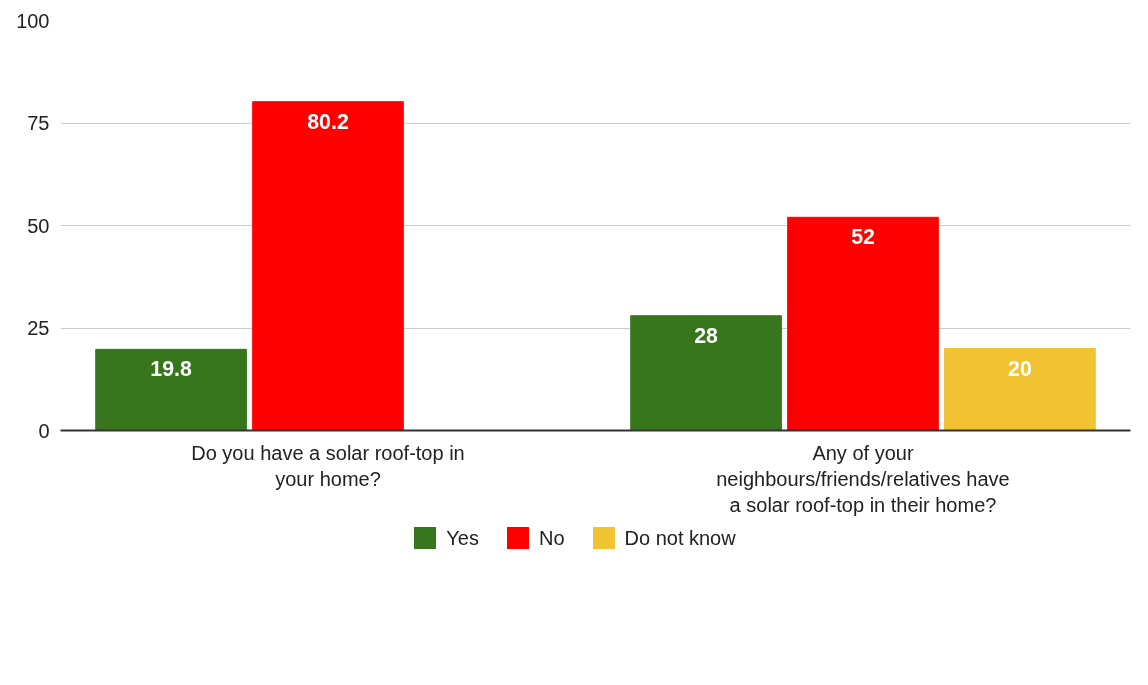 This screenshot has height=685, width=1148. Describe the element at coordinates (863, 479) in the screenshot. I see `x-tick-label: Any of your neighbours/friends/relatives have a solar roof-top in their home?` at that location.